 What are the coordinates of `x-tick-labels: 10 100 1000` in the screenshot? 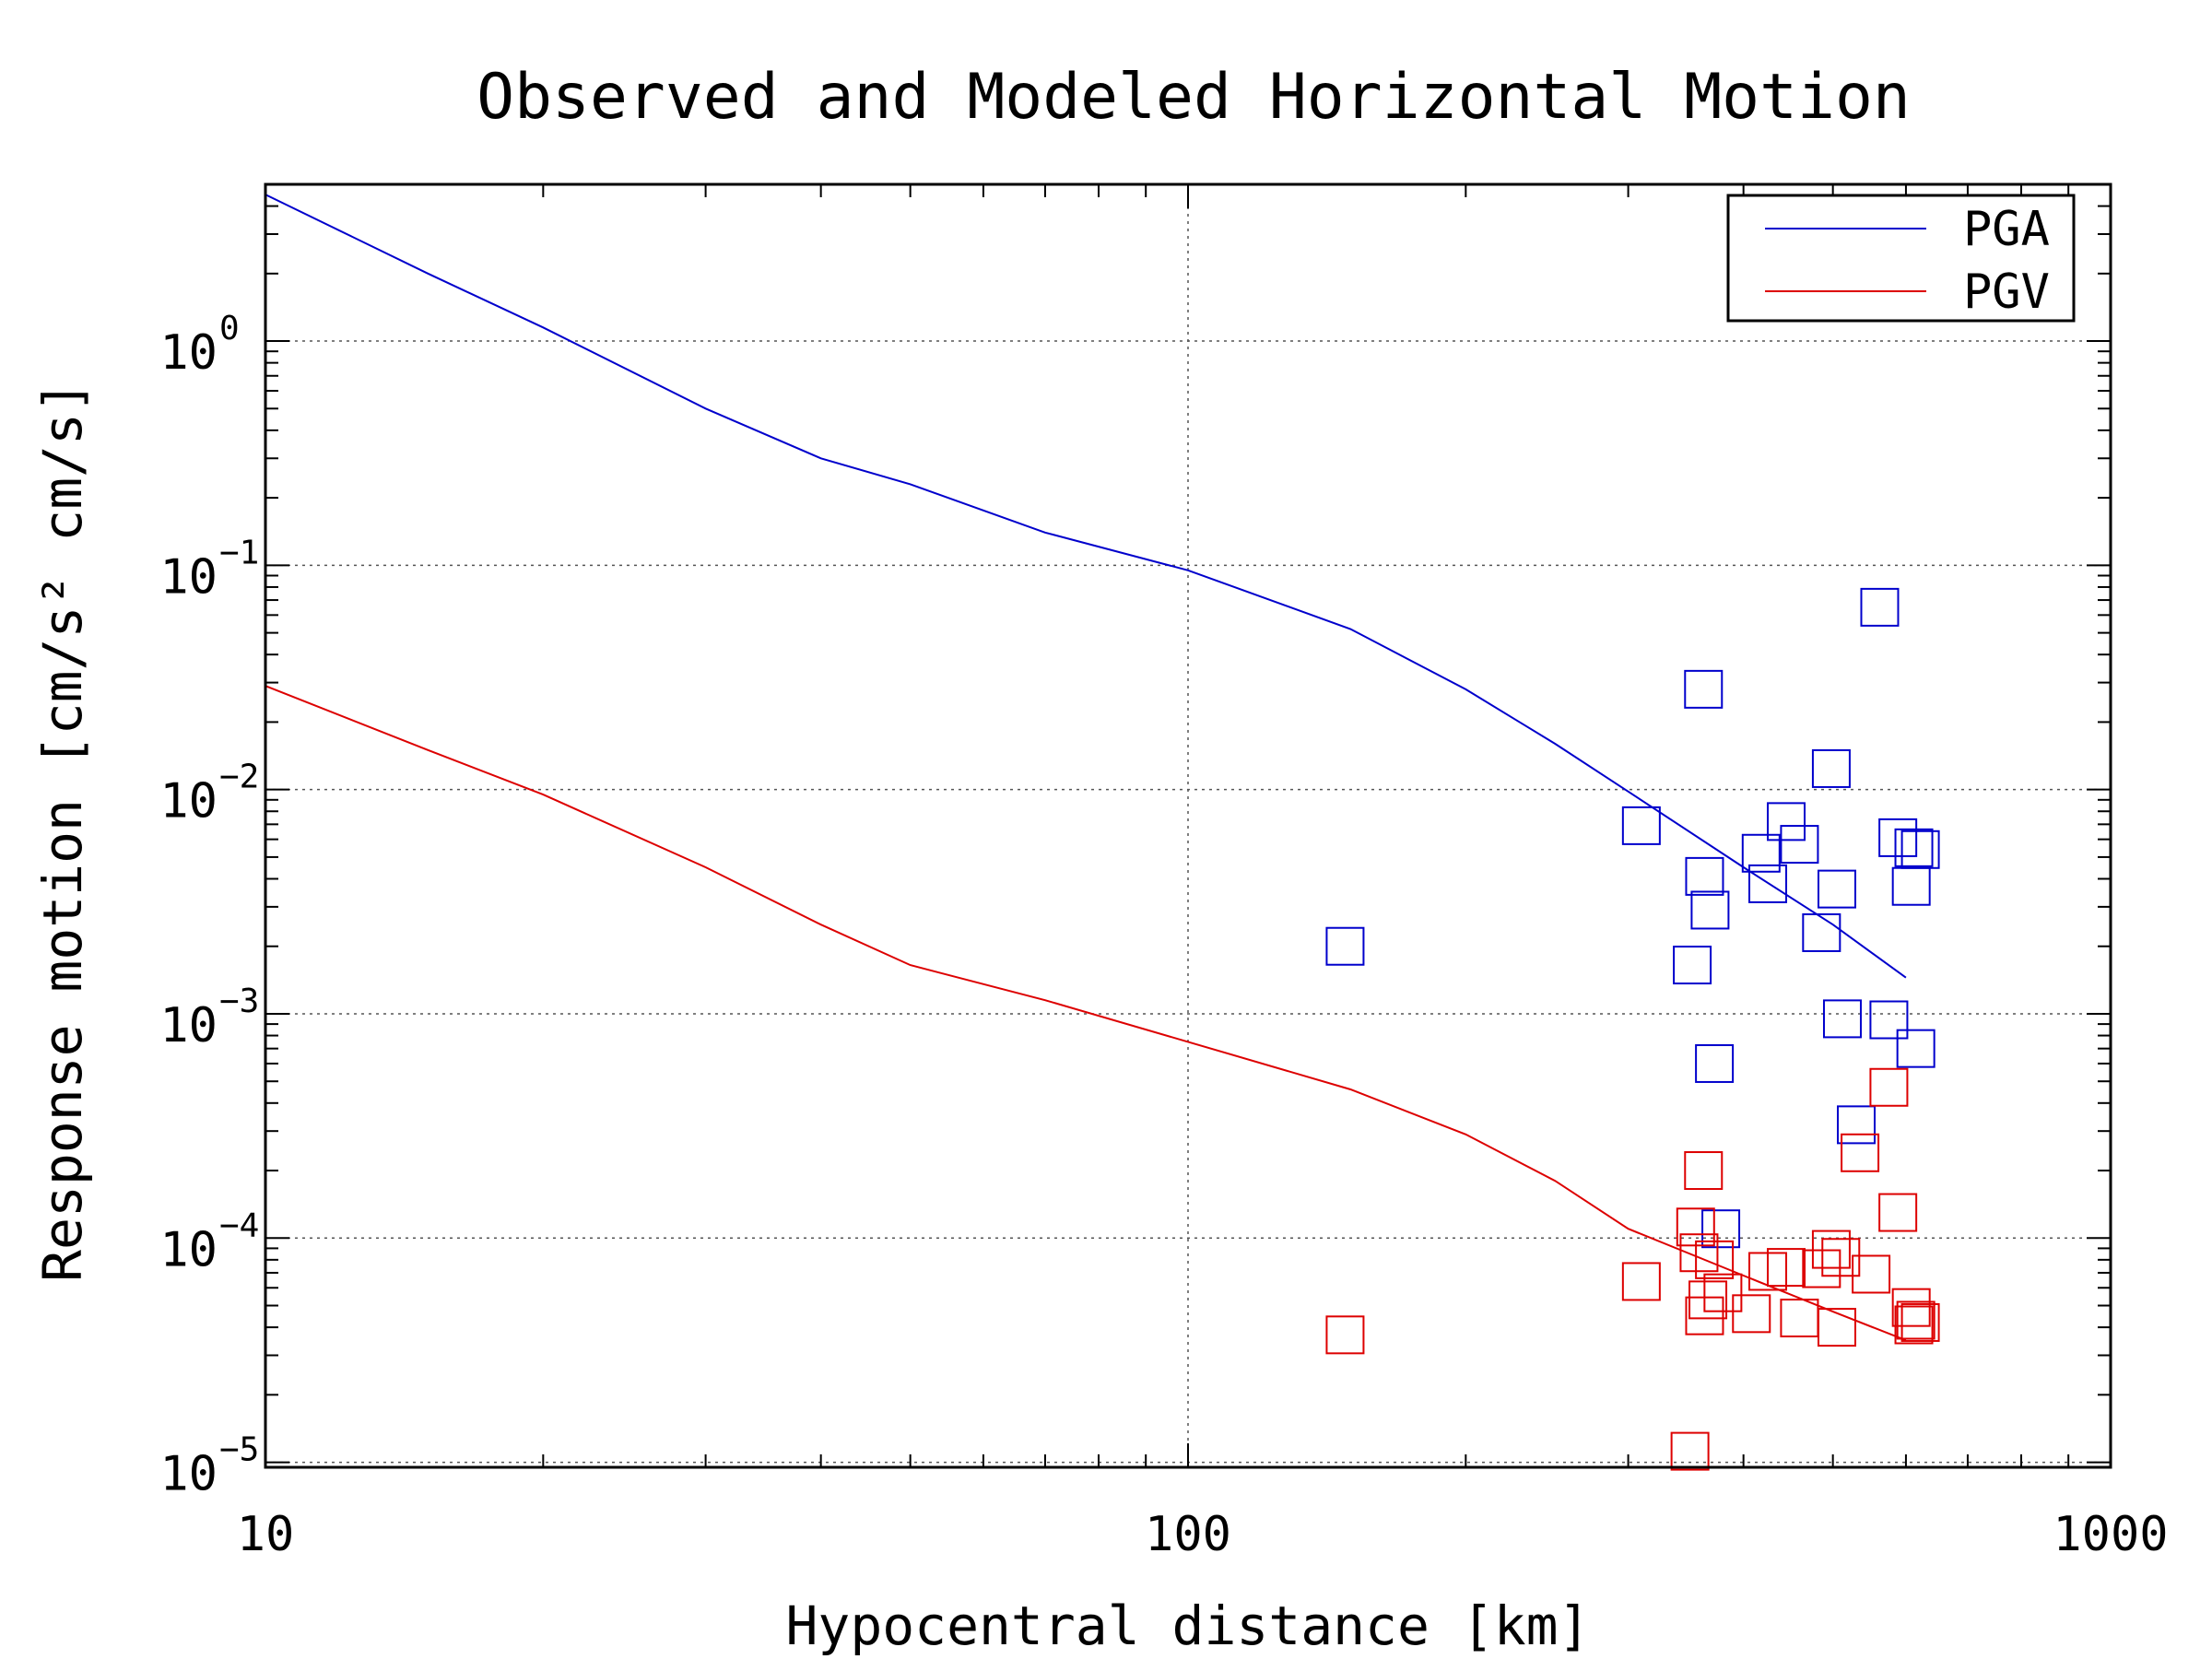 It's located at (1203, 1534).